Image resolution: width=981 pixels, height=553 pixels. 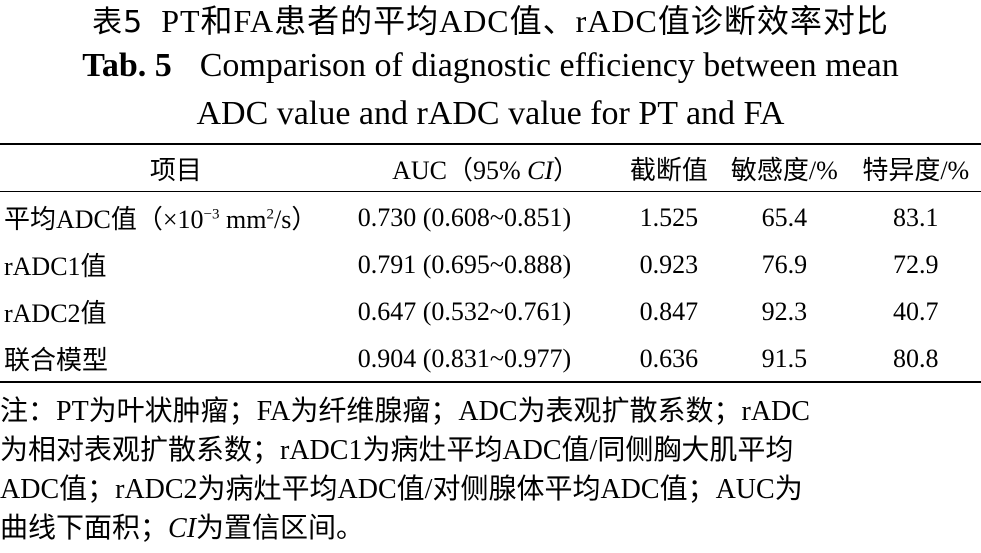 What do you see at coordinates (464, 217) in the screenshot?
I see `row-auc: 0.730 (0.608~0.851)` at bounding box center [464, 217].